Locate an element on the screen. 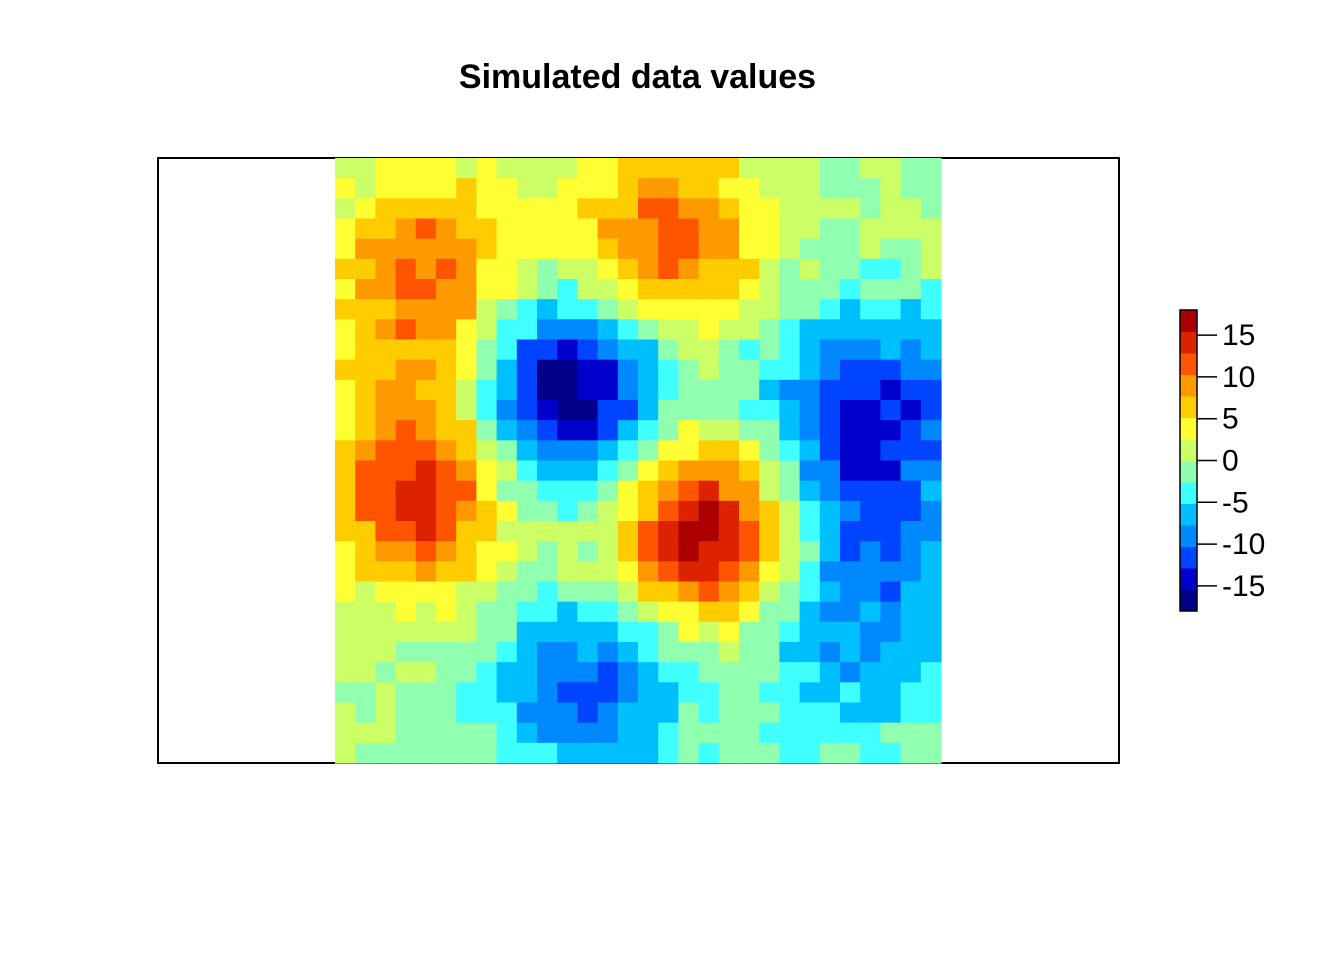 This screenshot has width=1344, height=960. colorbar-tick-label: 10 is located at coordinates (1238, 377).